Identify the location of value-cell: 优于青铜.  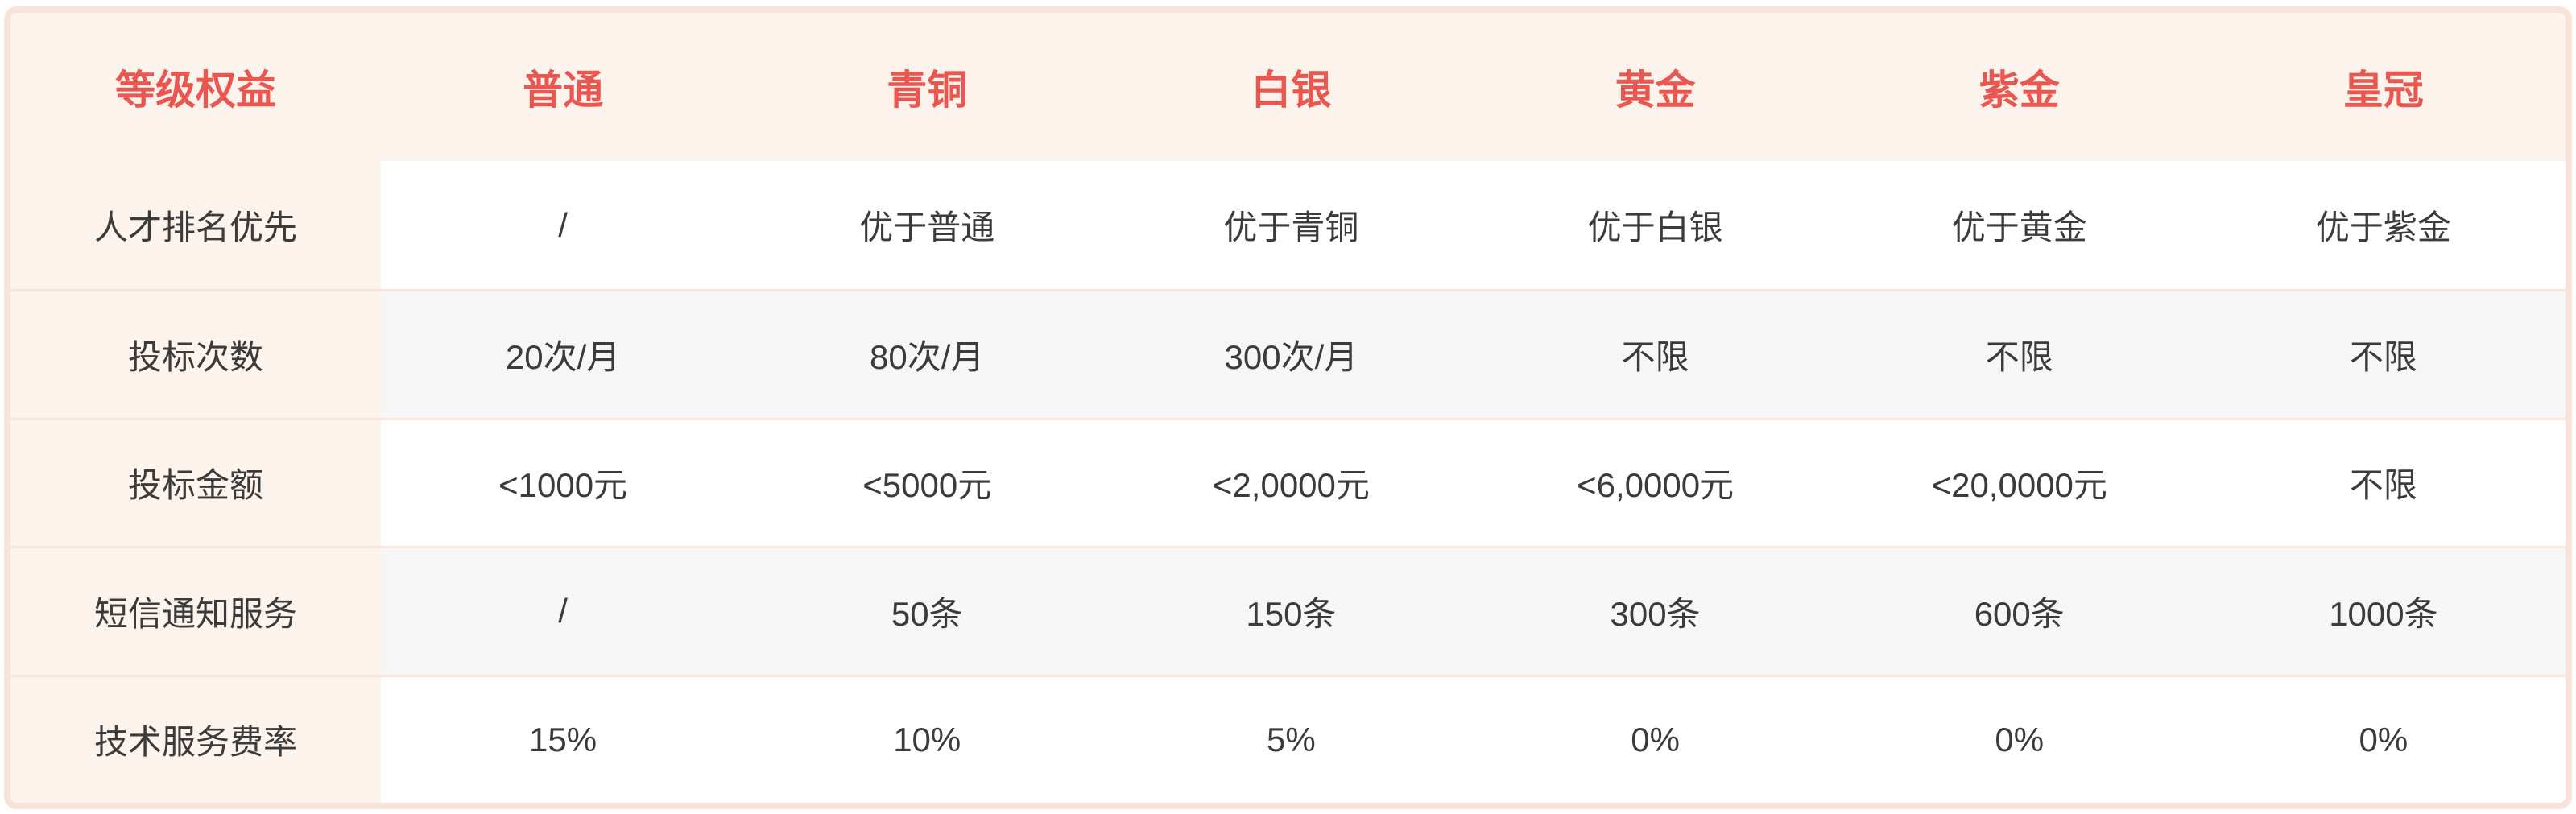
(1292, 225).